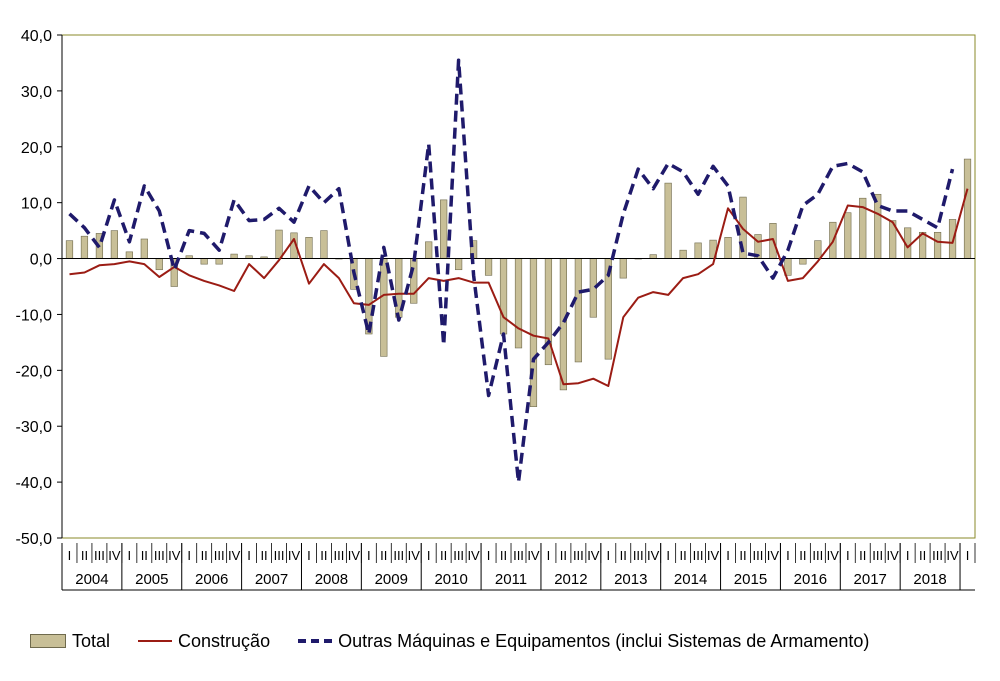 This screenshot has height=681, width=1000. I want to click on y-tick-label: -50,0, so click(34, 539).